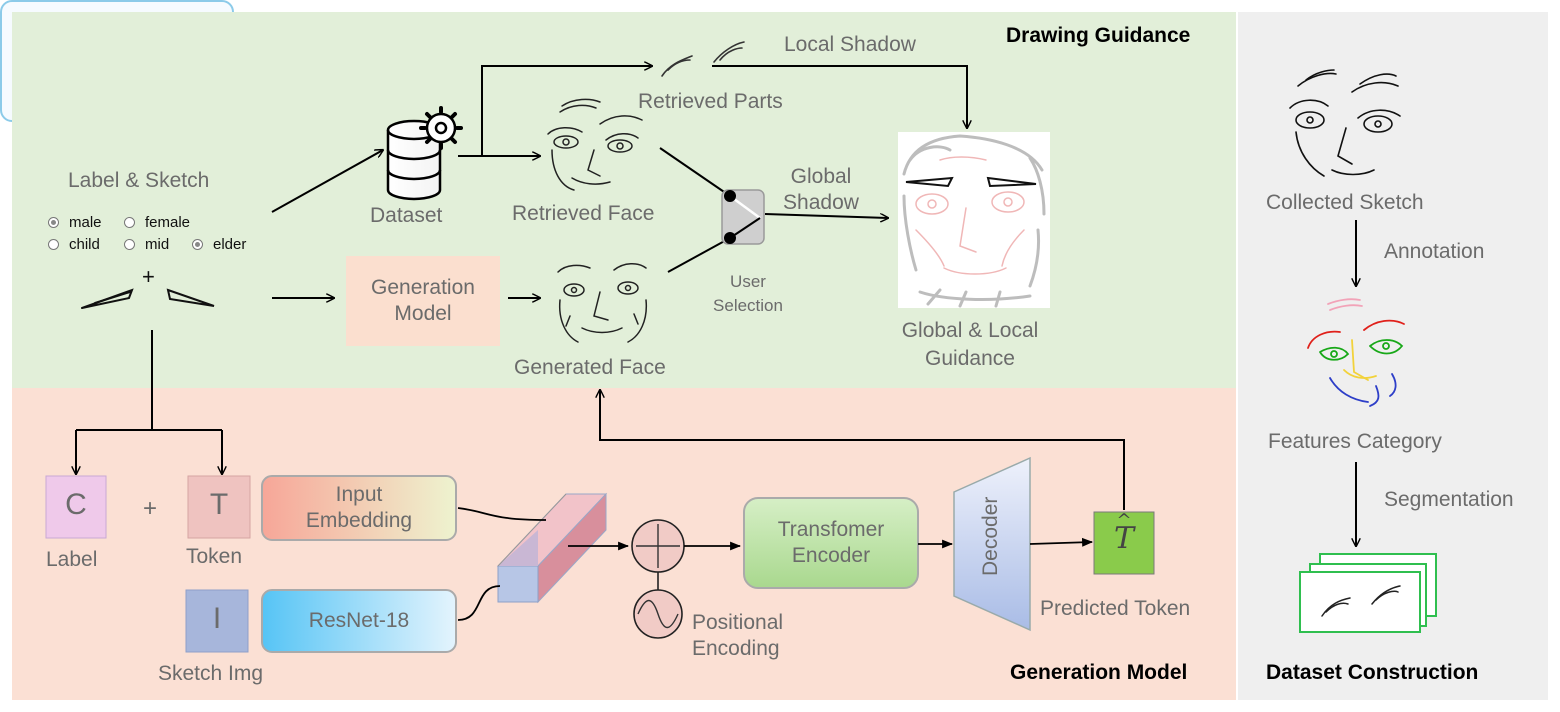 This screenshot has width=1560, height=712. I want to click on arrow-to-dataset, so click(327, 181).